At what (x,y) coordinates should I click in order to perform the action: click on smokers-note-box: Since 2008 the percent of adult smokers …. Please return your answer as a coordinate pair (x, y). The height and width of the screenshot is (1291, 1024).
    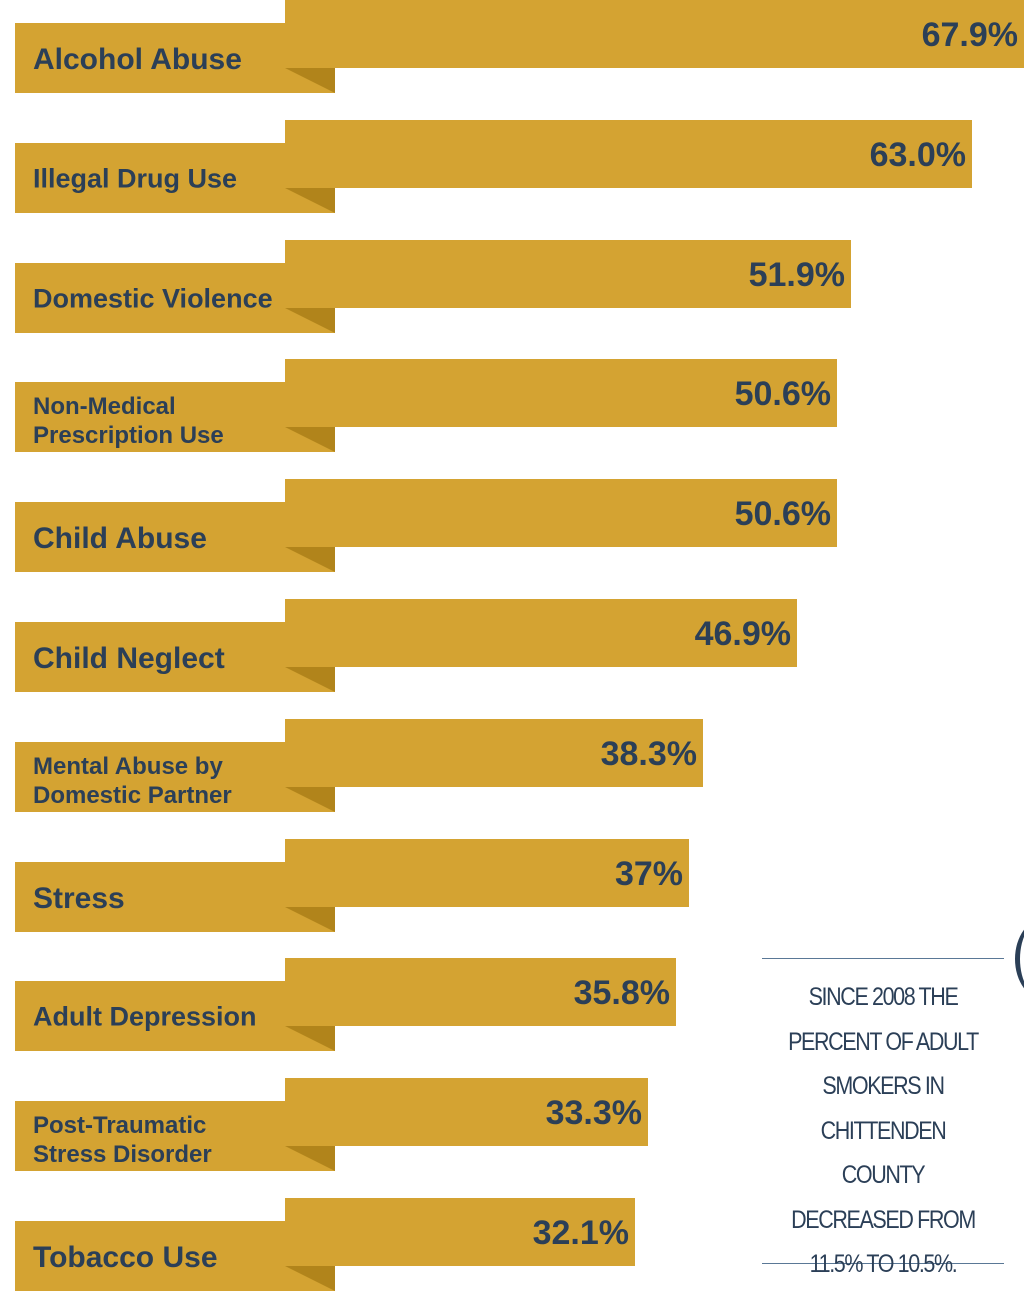
    Looking at the image, I should click on (883, 1118).